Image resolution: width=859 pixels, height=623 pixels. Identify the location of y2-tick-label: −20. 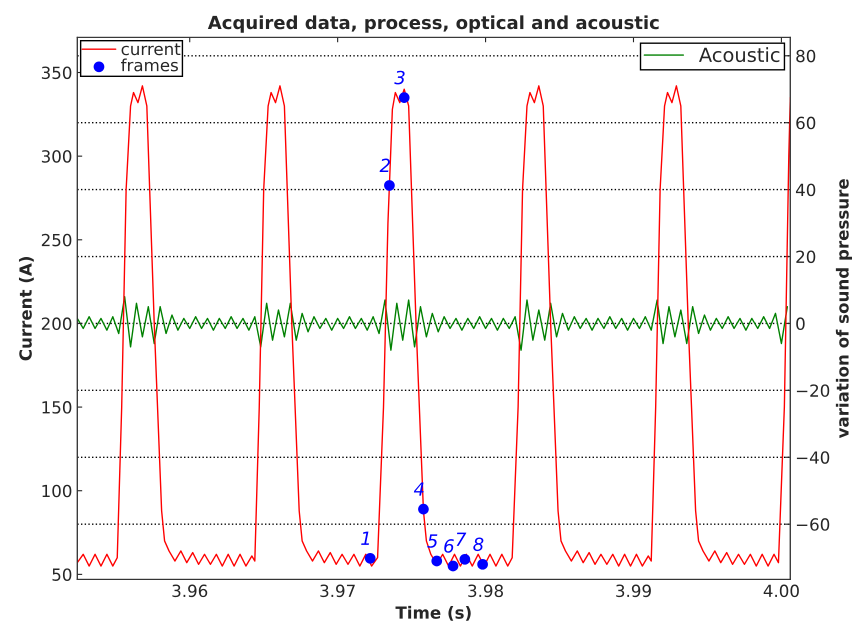
(813, 390).